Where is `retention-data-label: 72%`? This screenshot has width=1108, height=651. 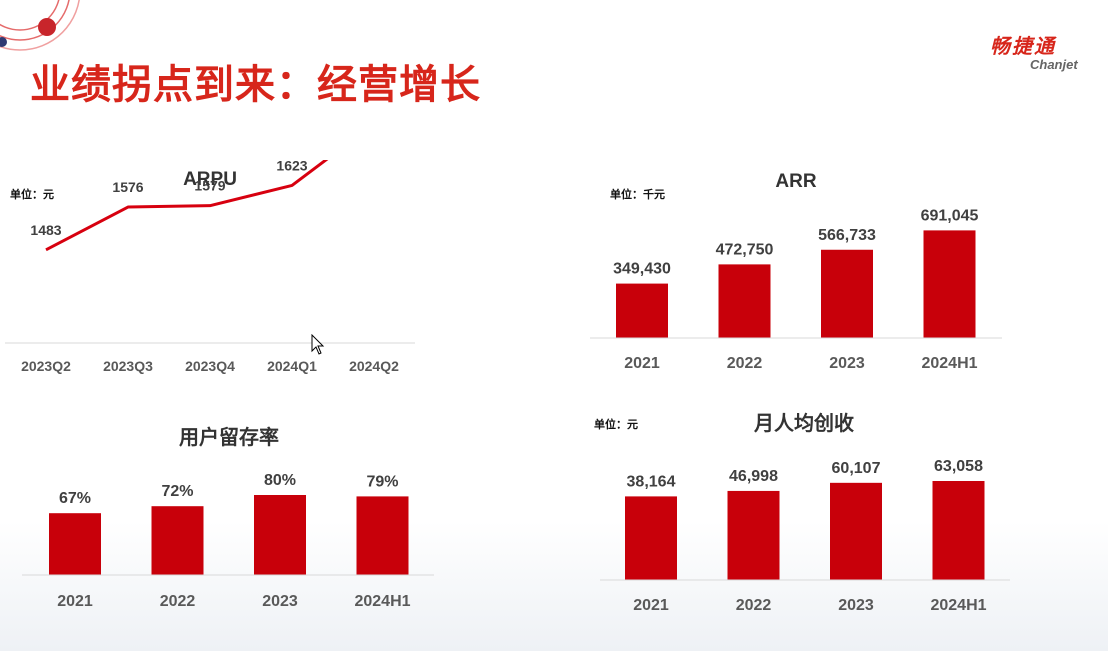
retention-data-label: 72% is located at coordinates (177, 491).